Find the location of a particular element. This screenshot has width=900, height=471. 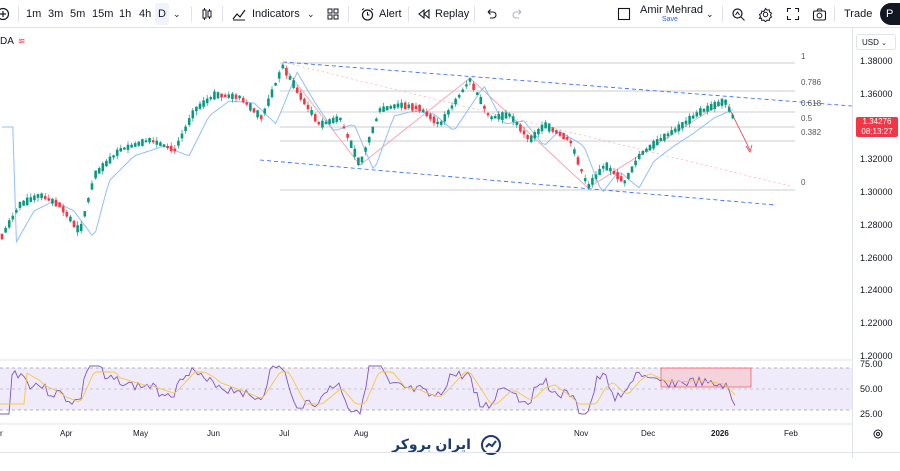

currency-selector: USD ⌄ is located at coordinates (876, 42).